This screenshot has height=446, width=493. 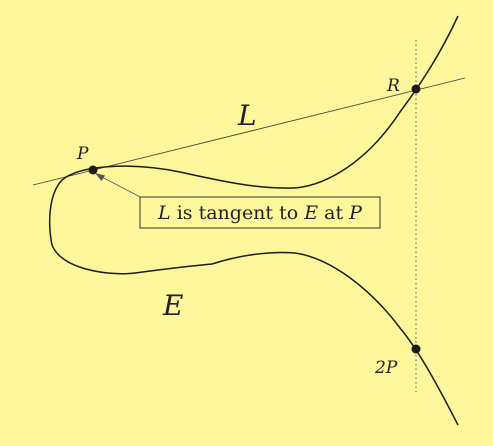 What do you see at coordinates (386, 368) in the screenshot?
I see `label-2p: 2P` at bounding box center [386, 368].